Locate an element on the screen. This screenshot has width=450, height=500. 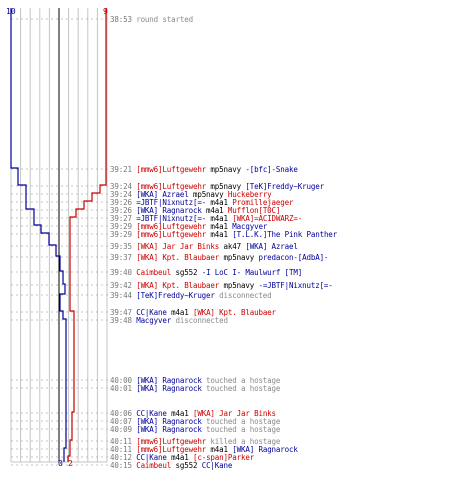
blue-start-count: 10 is located at coordinates (11, 11).